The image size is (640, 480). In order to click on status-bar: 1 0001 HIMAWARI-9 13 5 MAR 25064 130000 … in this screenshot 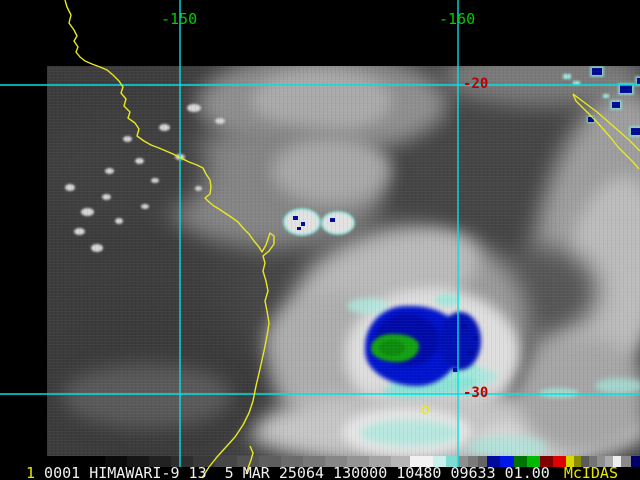, I will do `click(320, 472)`.